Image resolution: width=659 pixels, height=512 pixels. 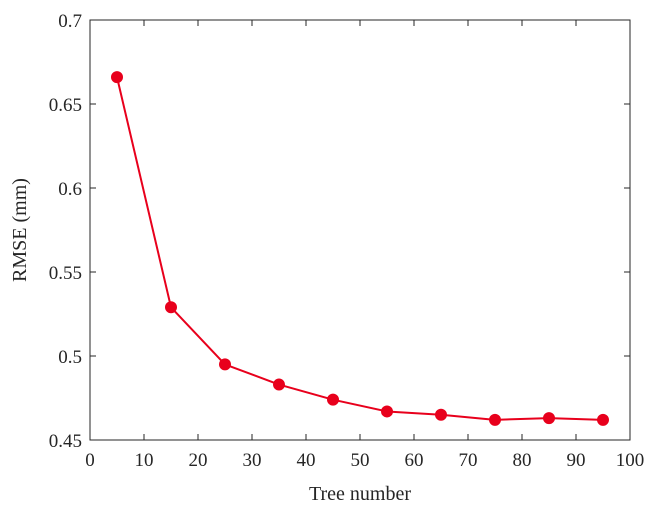 I want to click on x-tick-label: 80, so click(x=522, y=460).